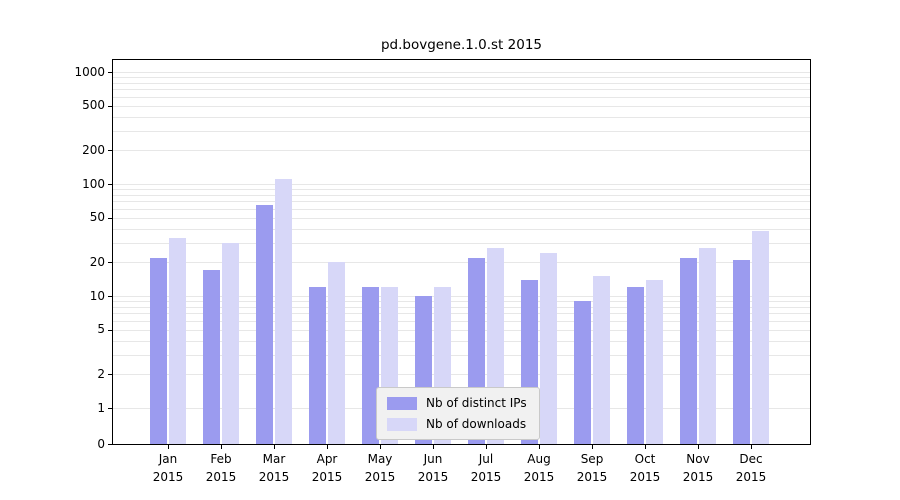  What do you see at coordinates (230, 343) in the screenshot?
I see `bar-downloads-feb` at bounding box center [230, 343].